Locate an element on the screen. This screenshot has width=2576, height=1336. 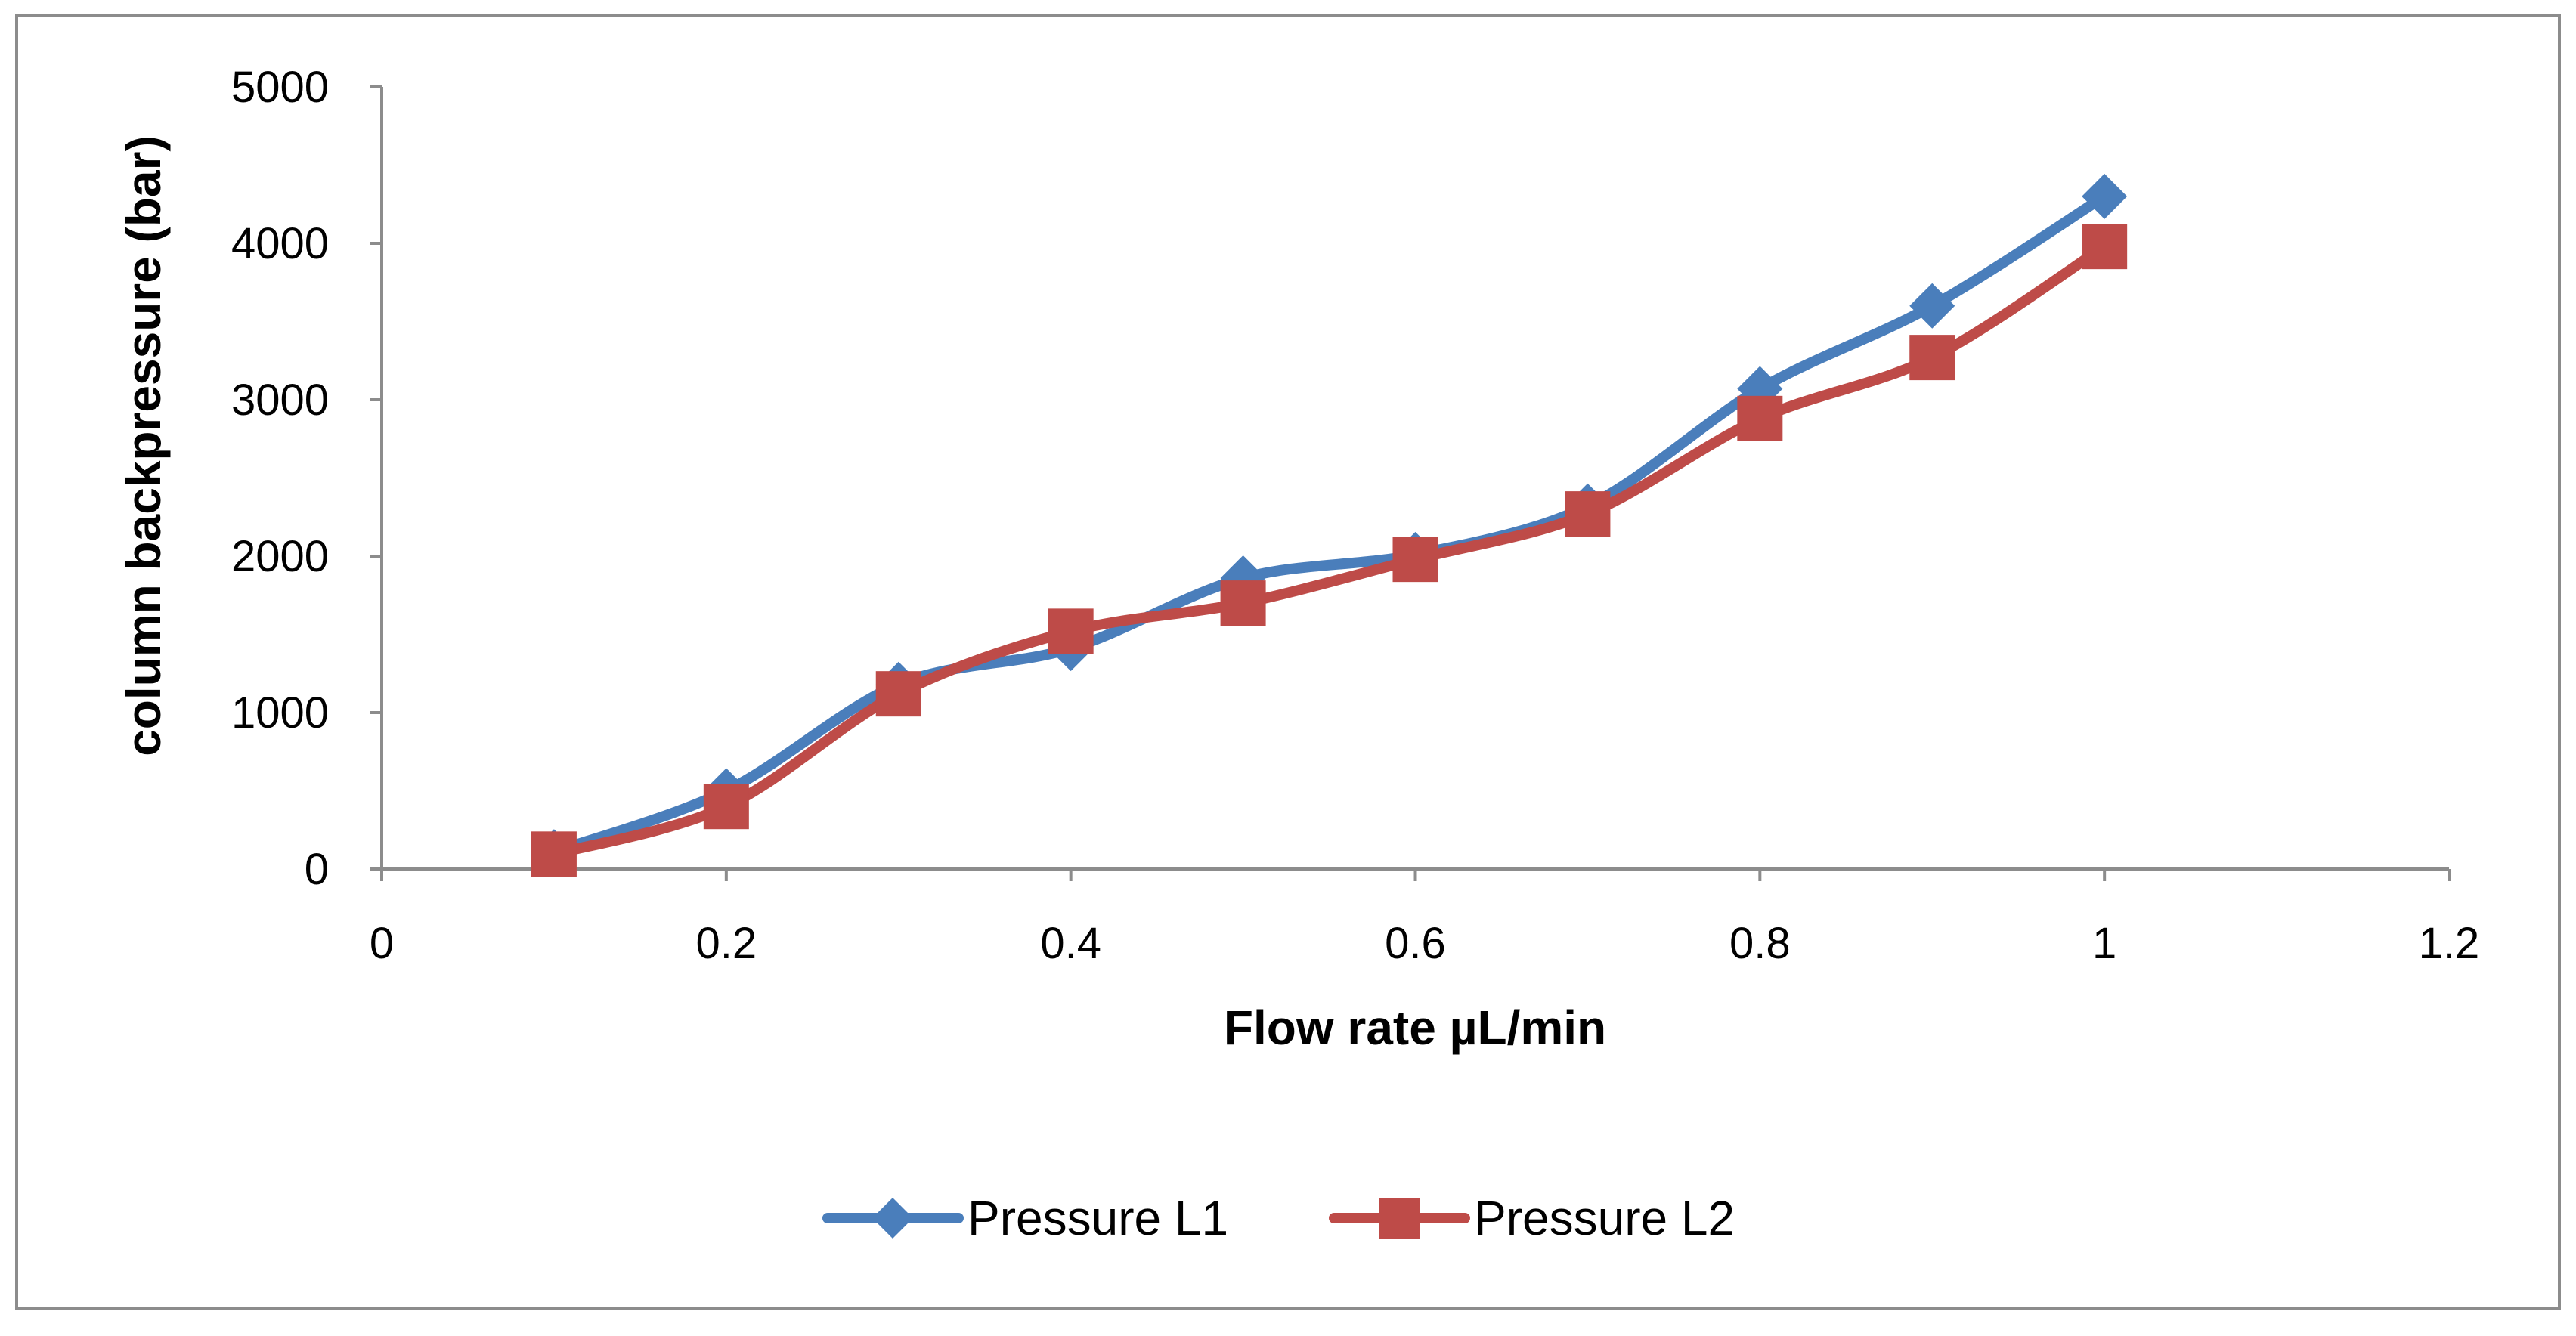
x-tick-label: 0.8 is located at coordinates (1760, 943).